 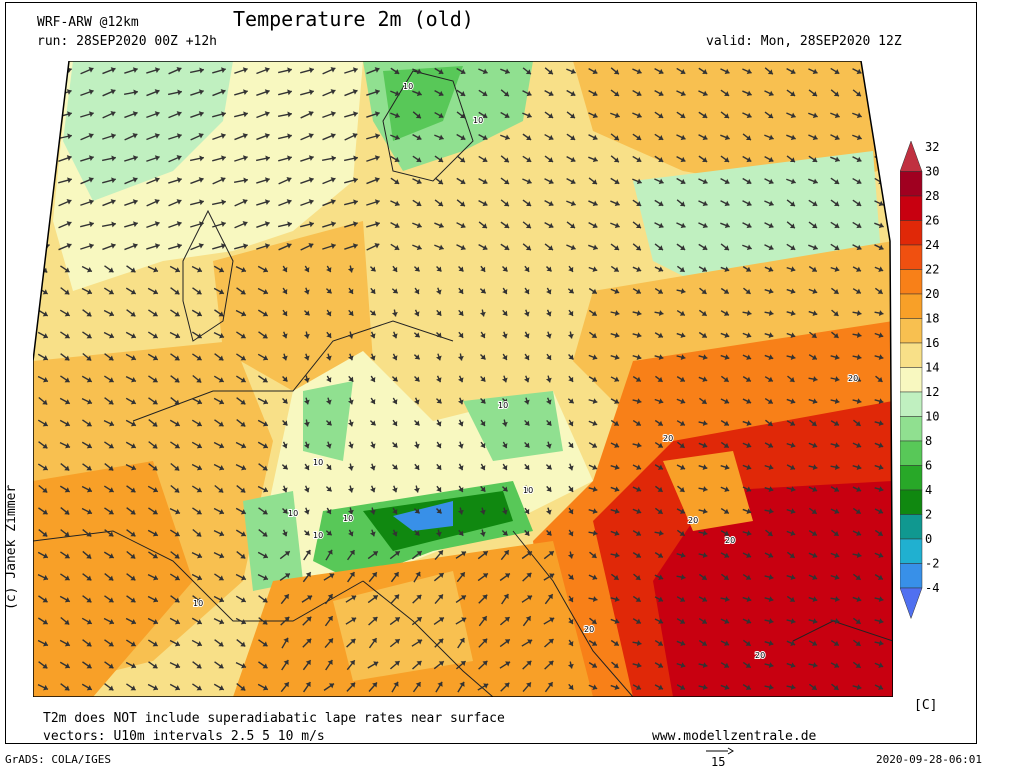 What do you see at coordinates (408, 86) in the screenshot?
I see `contour-label: 10` at bounding box center [408, 86].